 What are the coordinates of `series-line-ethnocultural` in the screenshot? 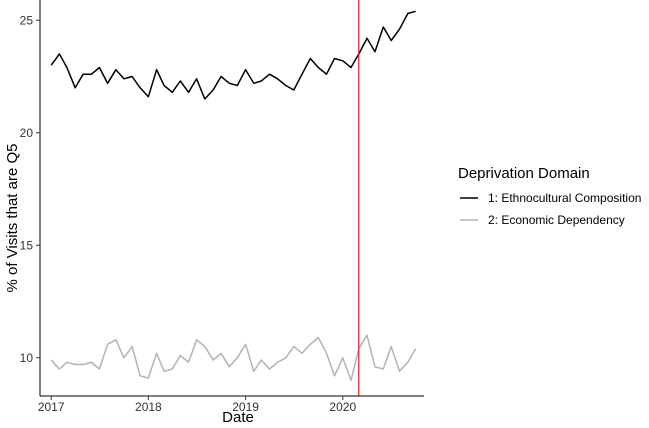 It's located at (233, 55).